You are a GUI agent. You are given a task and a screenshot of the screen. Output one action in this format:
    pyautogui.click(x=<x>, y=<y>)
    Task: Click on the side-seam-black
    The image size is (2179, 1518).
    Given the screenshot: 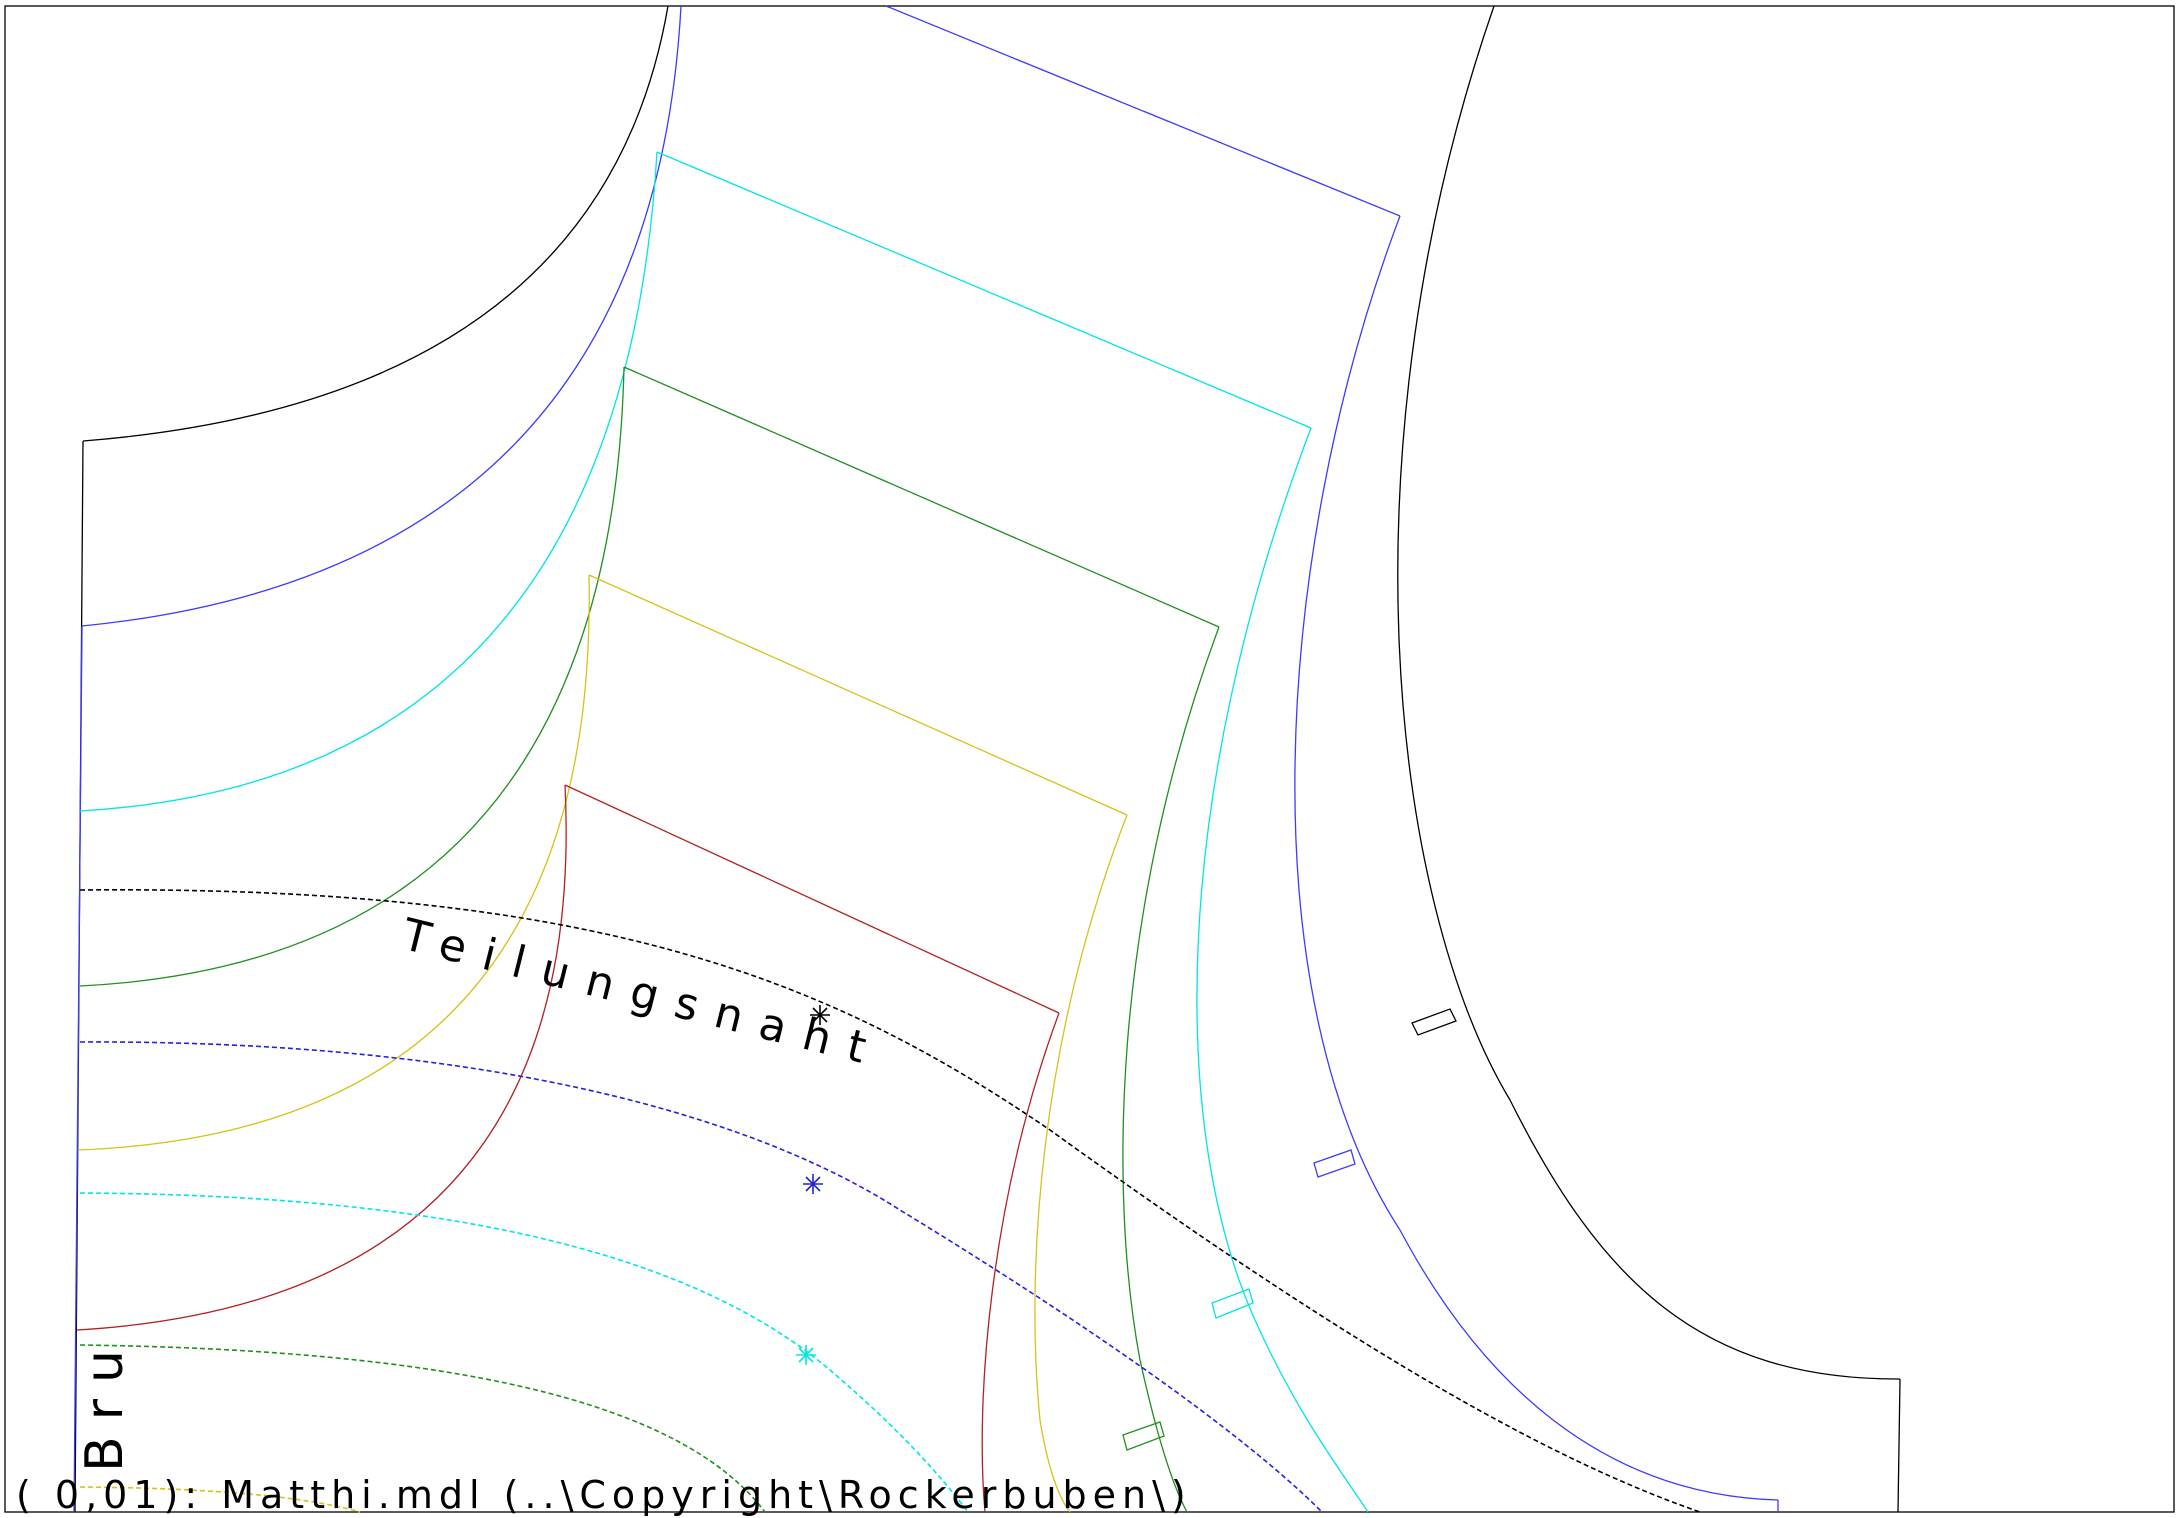 What is the action you would take?
    pyautogui.click(x=1899, y=1445)
    